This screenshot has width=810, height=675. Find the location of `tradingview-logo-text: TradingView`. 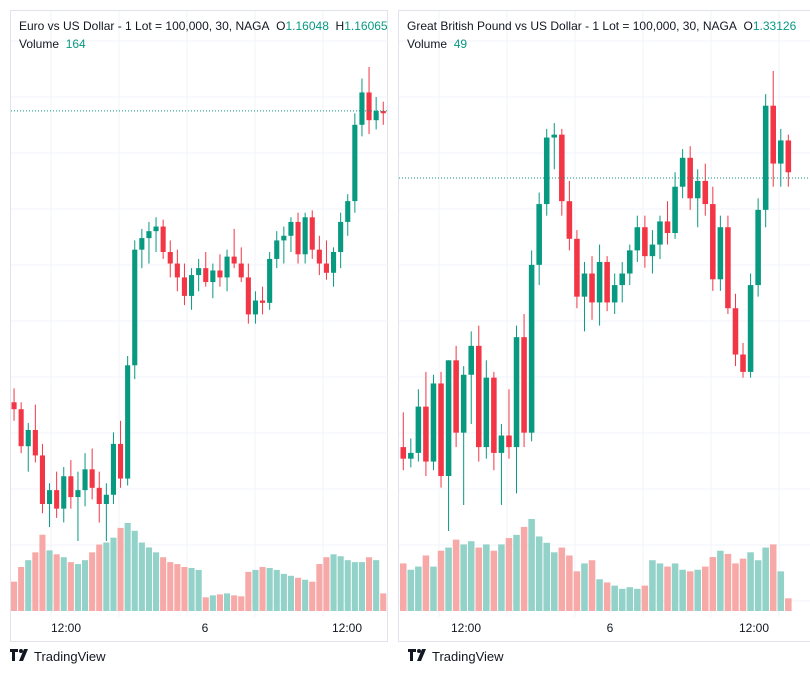

tradingview-logo-text: TradingView is located at coordinates (468, 656).